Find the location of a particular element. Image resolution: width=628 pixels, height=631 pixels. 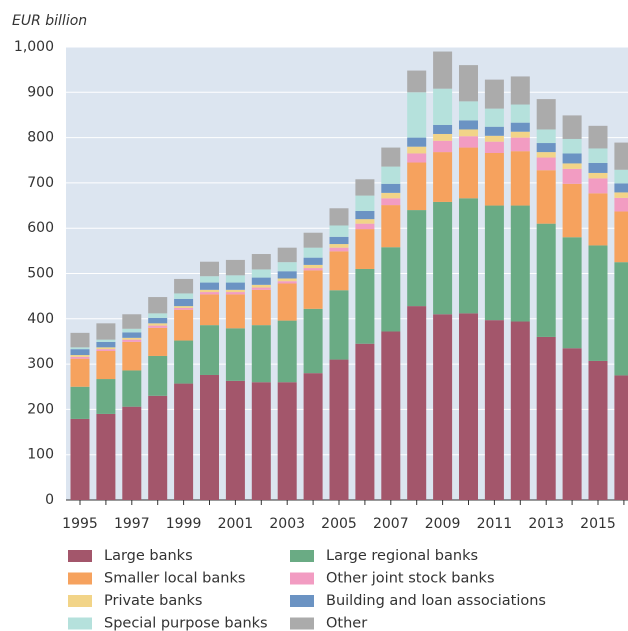

legend-label: Building and loan associations is located at coordinates (436, 601).